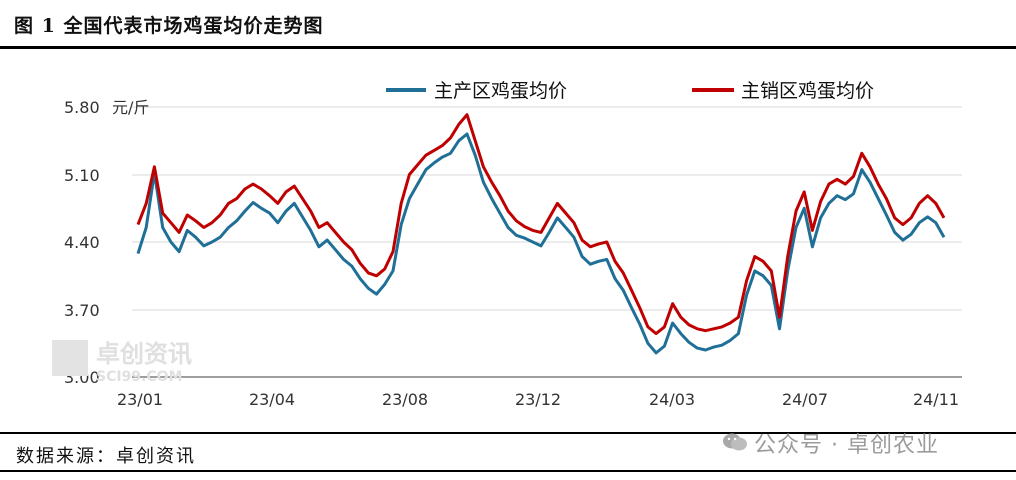 Image resolution: width=1016 pixels, height=480 pixels. I want to click on data-source: 数据来源：卓创资讯, so click(106, 456).